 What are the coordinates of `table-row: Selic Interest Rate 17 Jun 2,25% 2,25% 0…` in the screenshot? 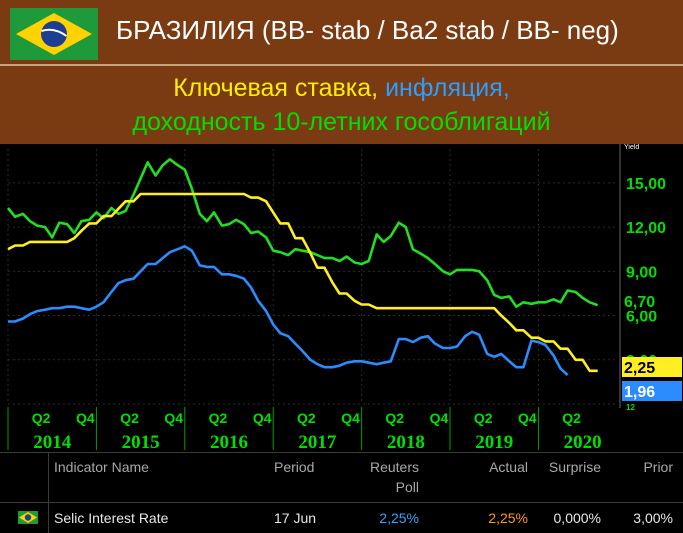 It's located at (341, 518).